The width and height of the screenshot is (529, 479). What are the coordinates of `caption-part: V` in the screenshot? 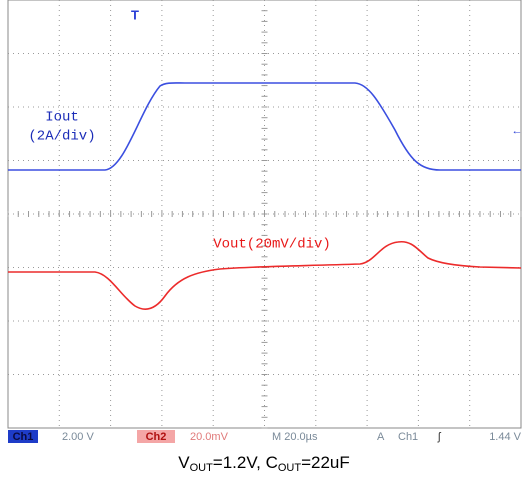 It's located at (184, 462).